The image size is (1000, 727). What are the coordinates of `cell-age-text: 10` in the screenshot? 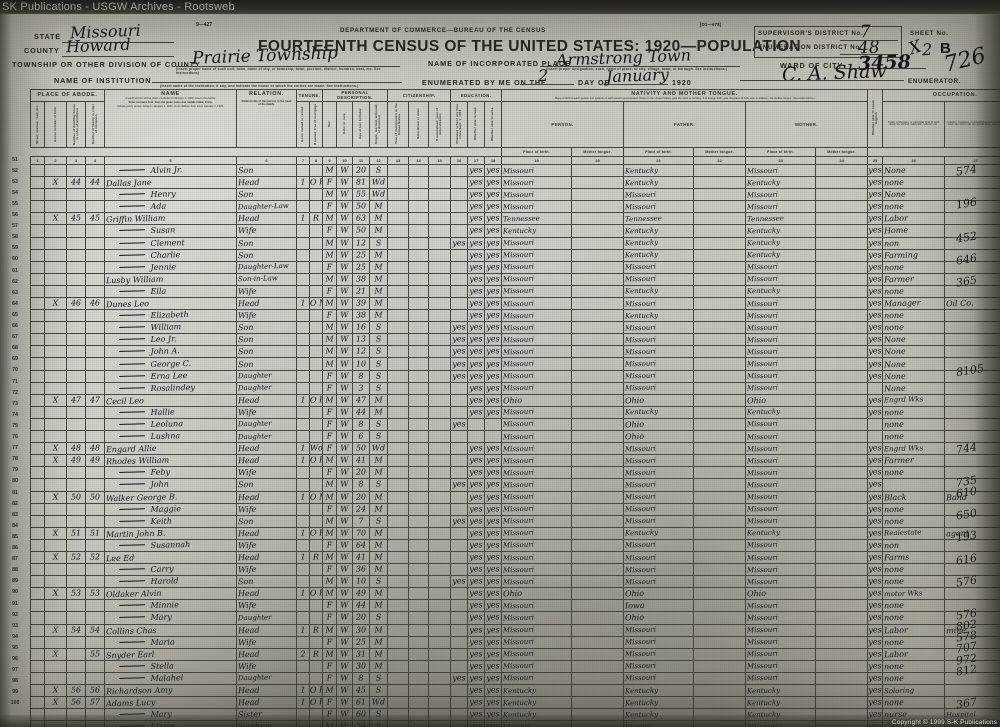 It's located at (361, 363).